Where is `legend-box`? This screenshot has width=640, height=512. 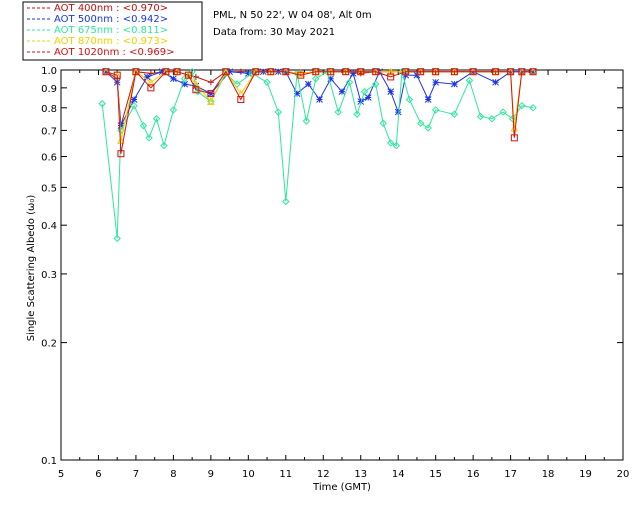
legend-box is located at coordinates (112, 31).